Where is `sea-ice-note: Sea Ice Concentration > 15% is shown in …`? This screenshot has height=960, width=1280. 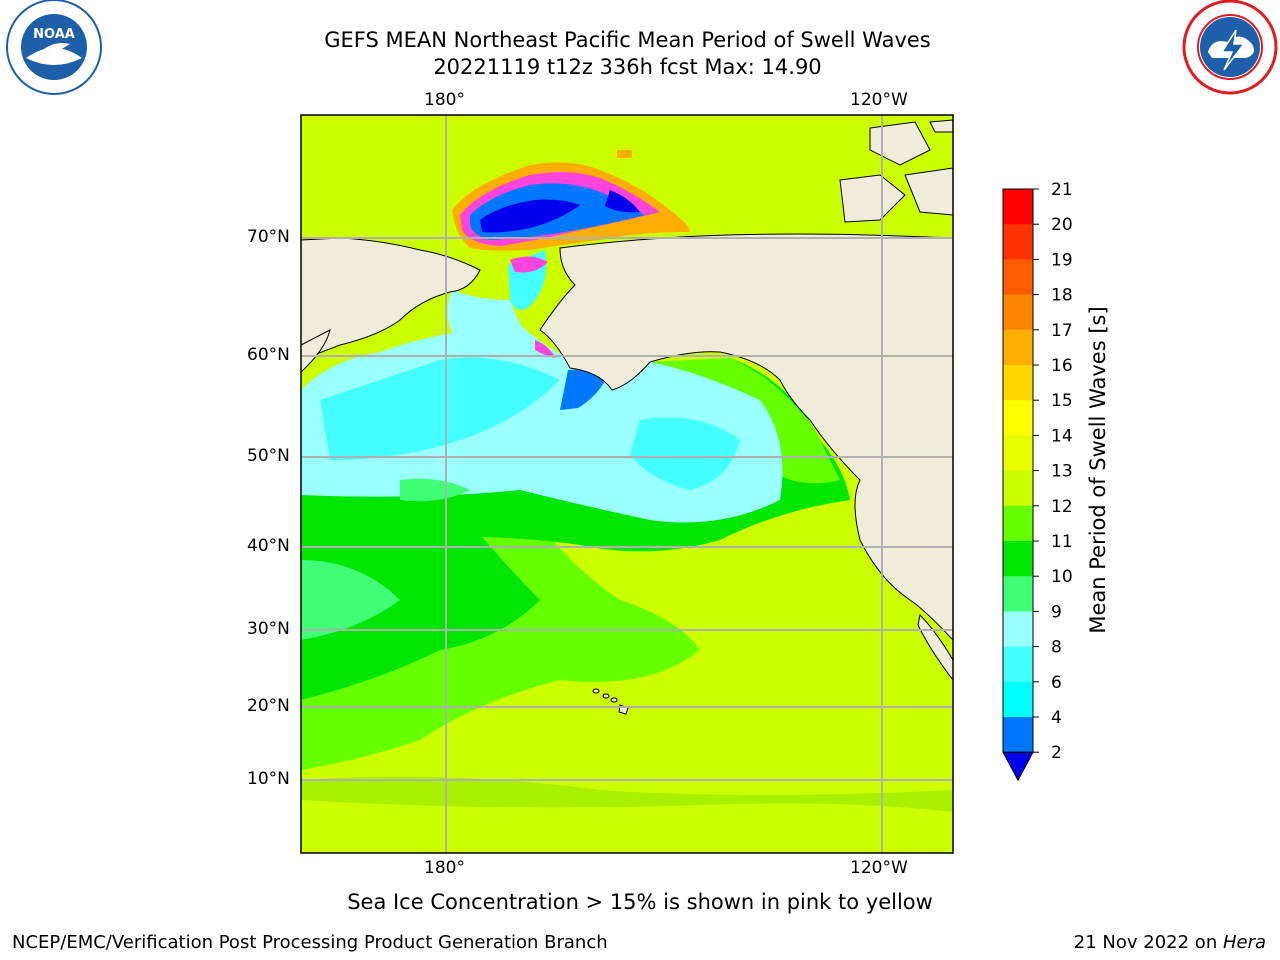 sea-ice-note: Sea Ice Concentration > 15% is shown in … is located at coordinates (640, 902).